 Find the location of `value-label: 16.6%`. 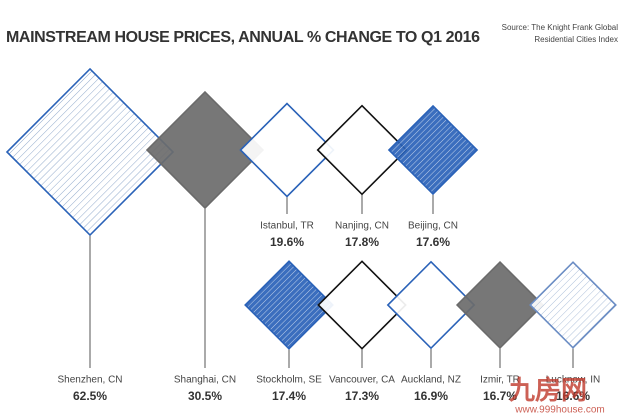

value-label: 16.6% is located at coordinates (573, 396).